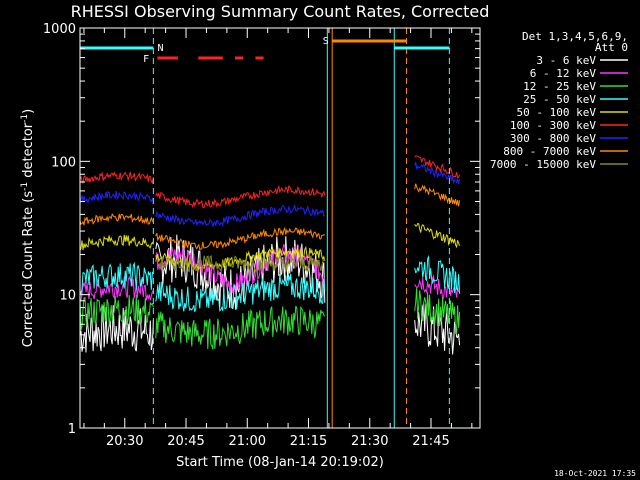 The image size is (640, 480). I want to click on legend-label-2: 12 - 25 keV, so click(559, 86).